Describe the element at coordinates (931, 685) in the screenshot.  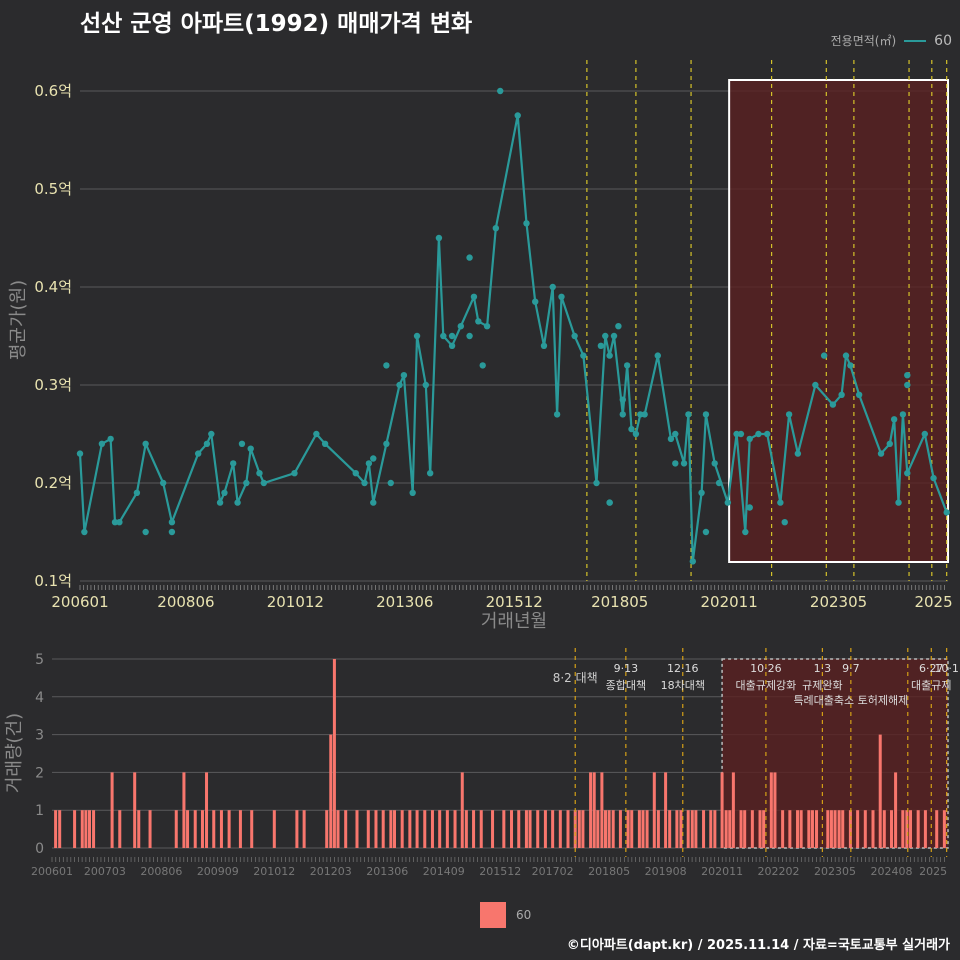
I see `policy-label: 대출규제` at that location.